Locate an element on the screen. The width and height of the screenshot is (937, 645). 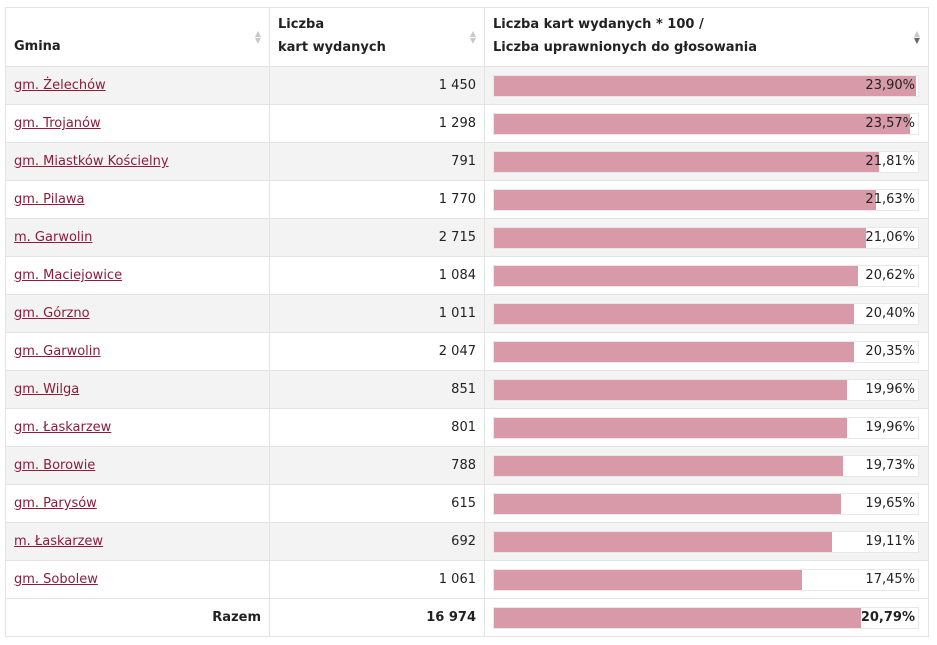
total-ratio-bar-track: 20,79% is located at coordinates (706, 617).